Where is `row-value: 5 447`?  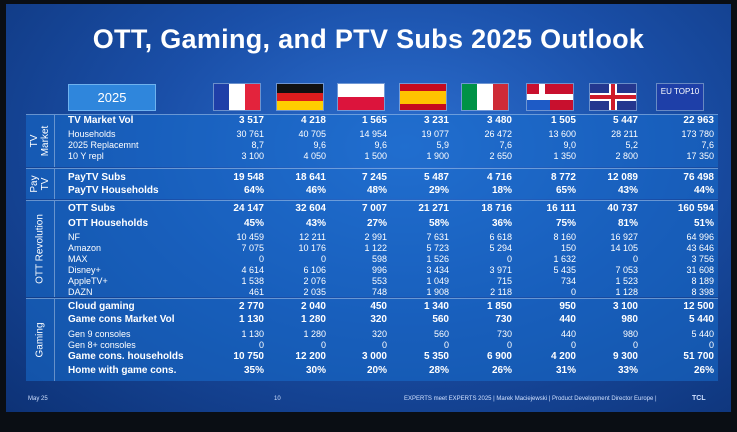 row-value: 5 447 is located at coordinates (625, 120).